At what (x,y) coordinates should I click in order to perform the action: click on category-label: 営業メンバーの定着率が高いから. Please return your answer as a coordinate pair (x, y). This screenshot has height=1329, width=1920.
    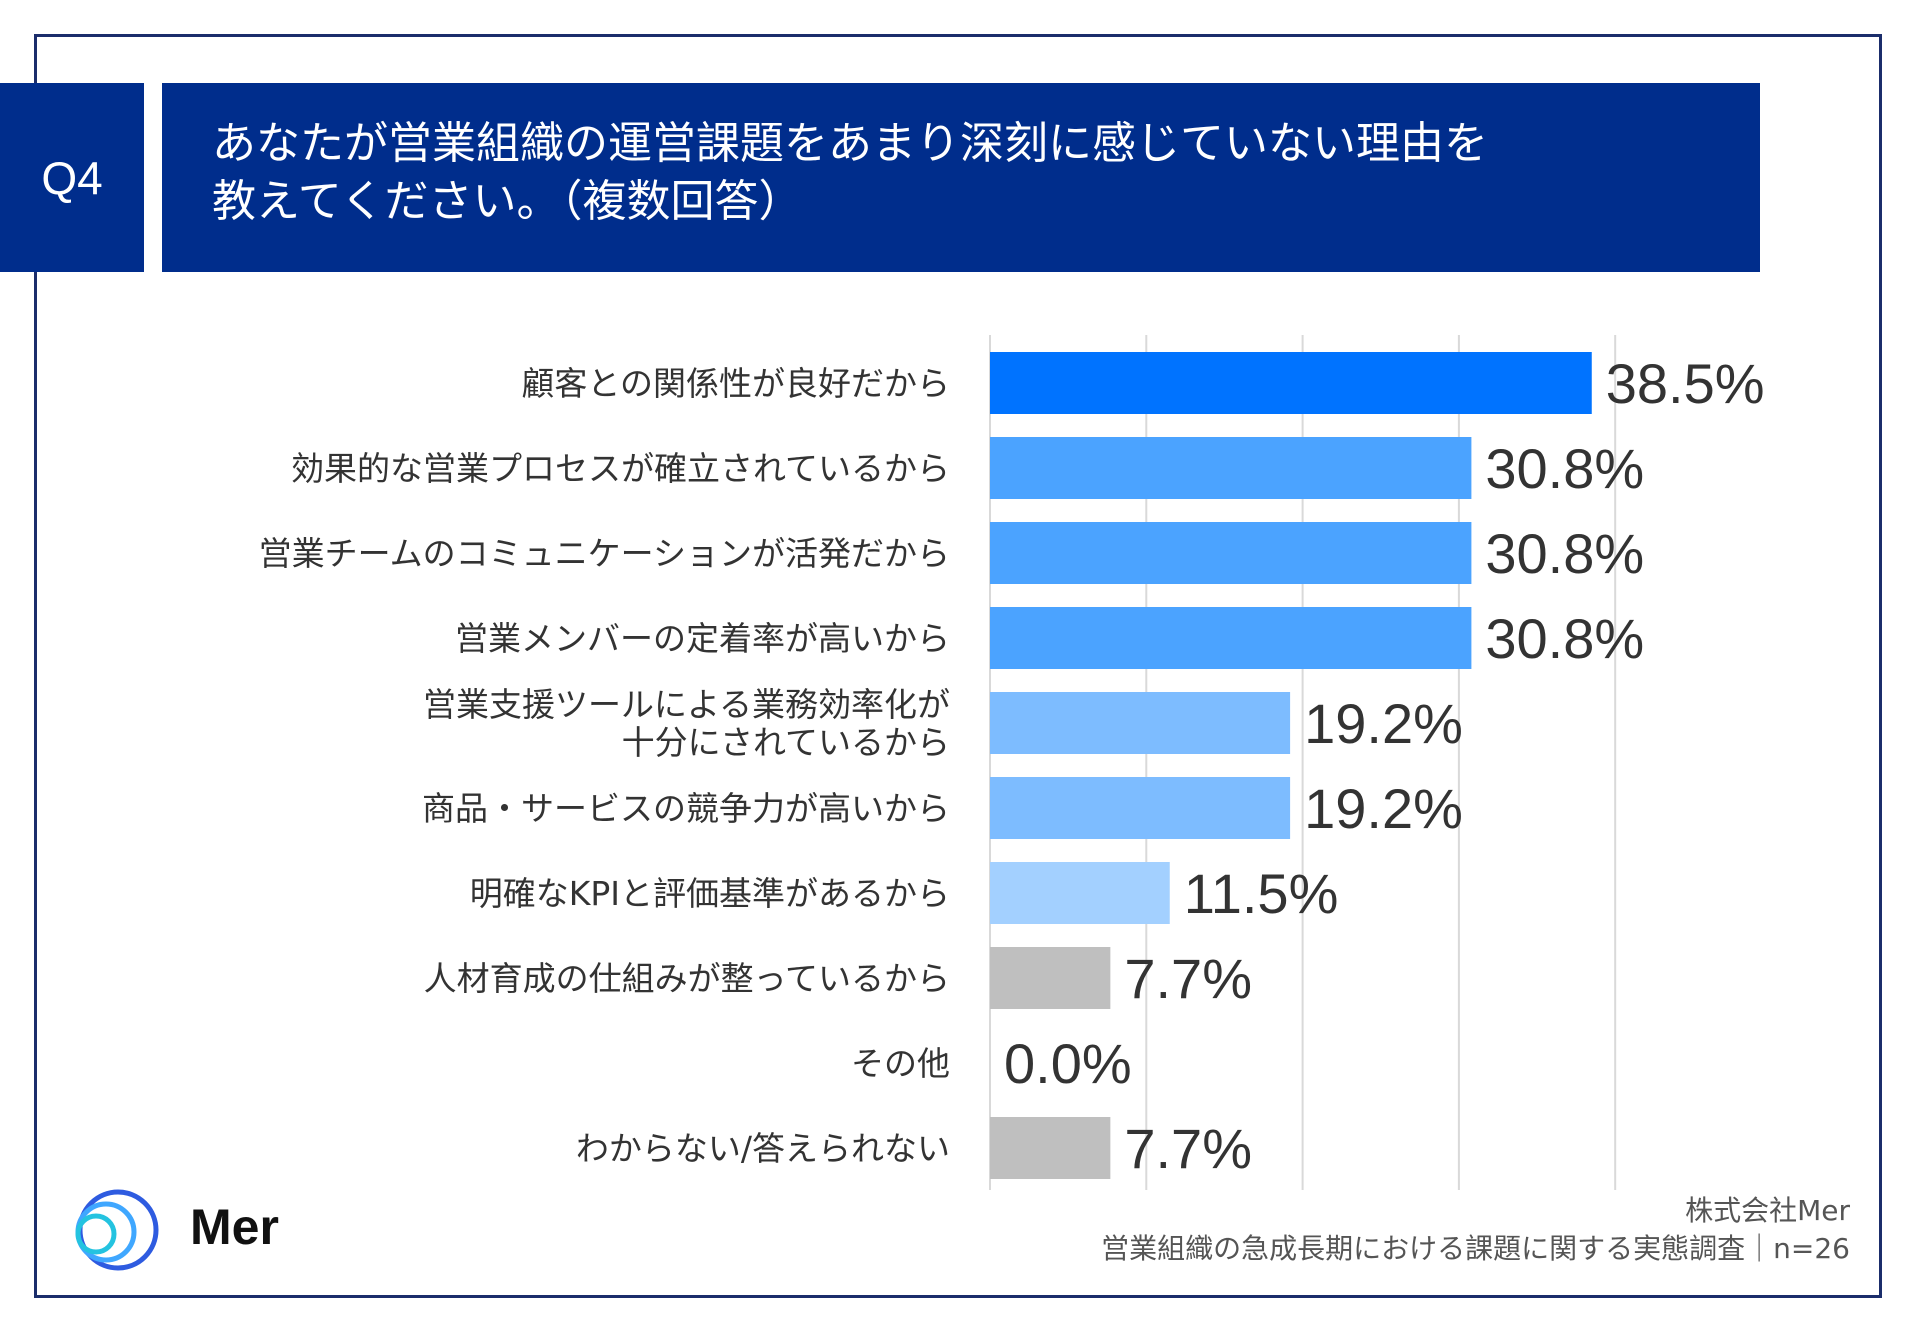
    Looking at the image, I should click on (702, 638).